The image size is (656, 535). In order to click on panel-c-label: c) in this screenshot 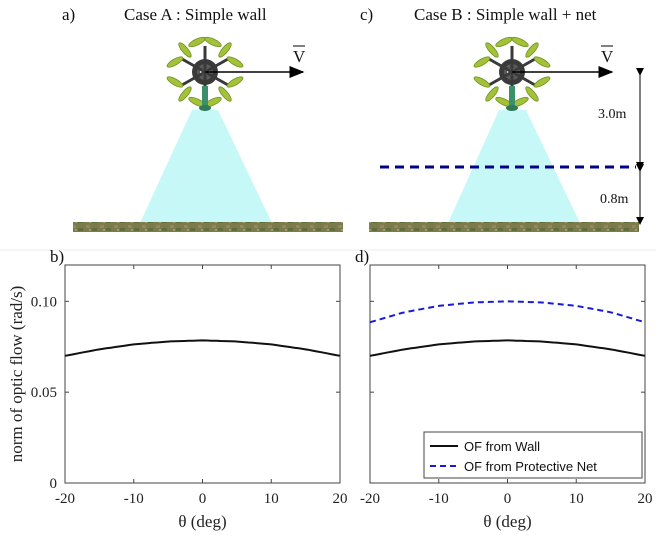, I will do `click(366, 14)`.